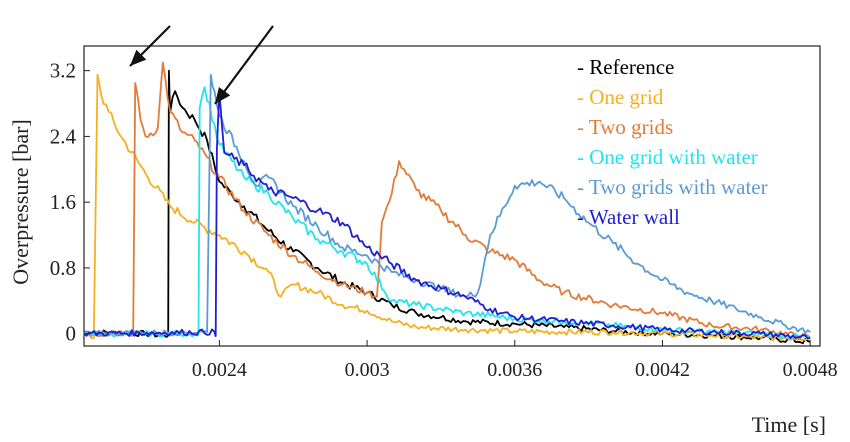 The image size is (850, 442). What do you see at coordinates (789, 424) in the screenshot?
I see `x-axis-label: Time [s]` at bounding box center [789, 424].